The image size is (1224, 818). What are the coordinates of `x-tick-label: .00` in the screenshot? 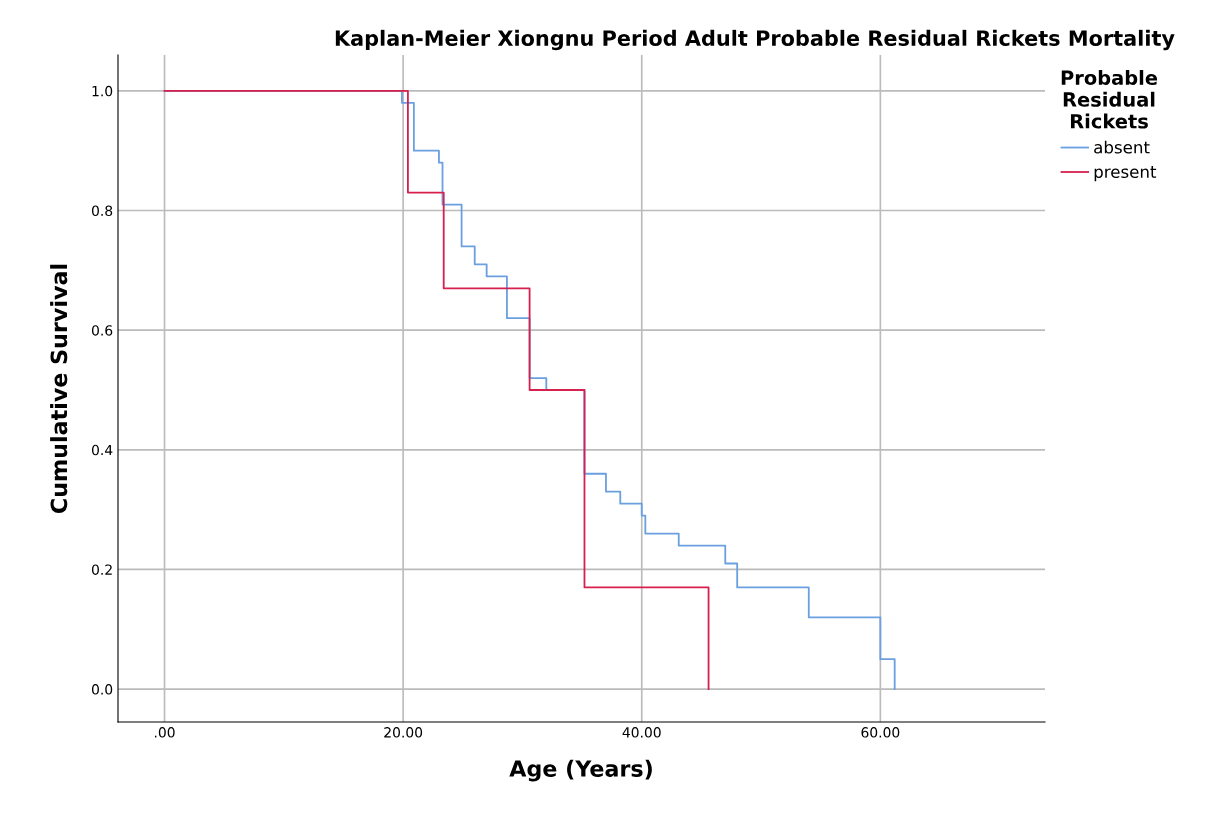 It's located at (164, 732).